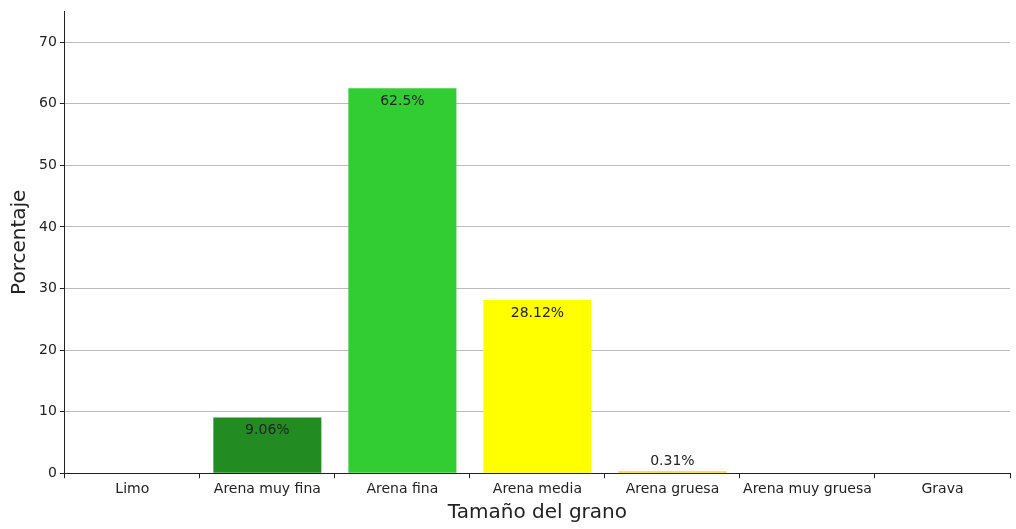 The width and height of the screenshot is (1016, 529). What do you see at coordinates (47, 348) in the screenshot?
I see `y-tick-label: 20` at bounding box center [47, 348].